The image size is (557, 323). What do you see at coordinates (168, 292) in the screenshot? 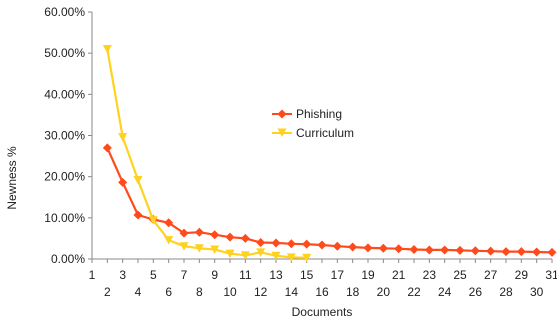
I see `x-tick-label: 6` at bounding box center [168, 292].